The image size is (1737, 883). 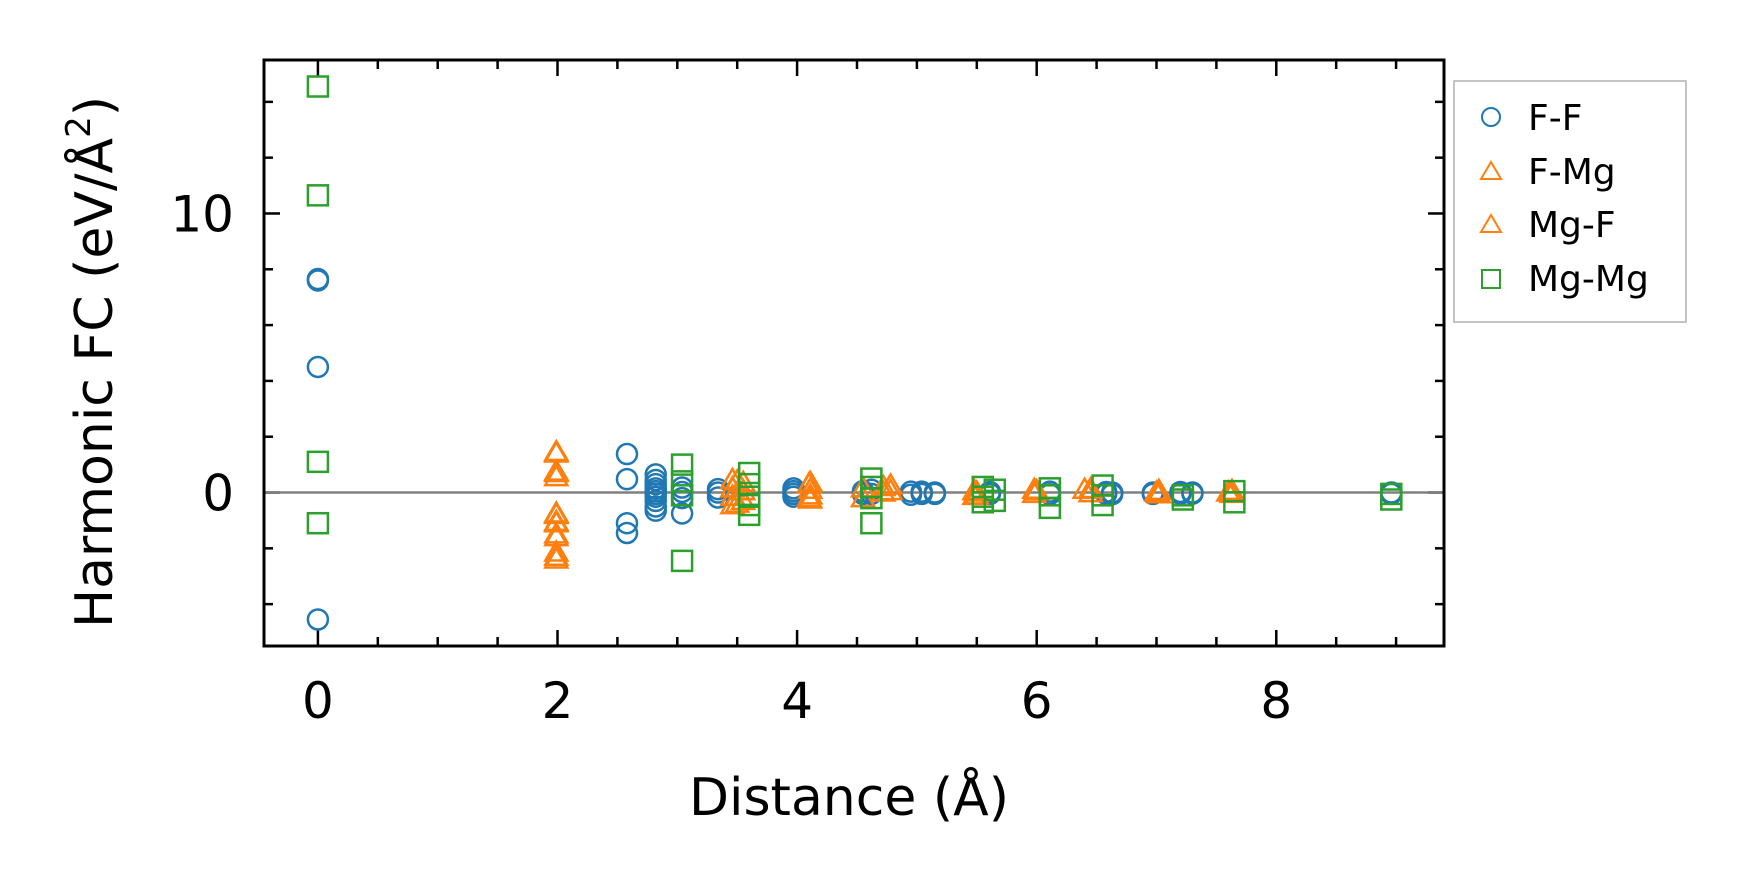 What do you see at coordinates (1588, 279) in the screenshot?
I see `legend-label-mg-mg: Mg-Mg` at bounding box center [1588, 279].